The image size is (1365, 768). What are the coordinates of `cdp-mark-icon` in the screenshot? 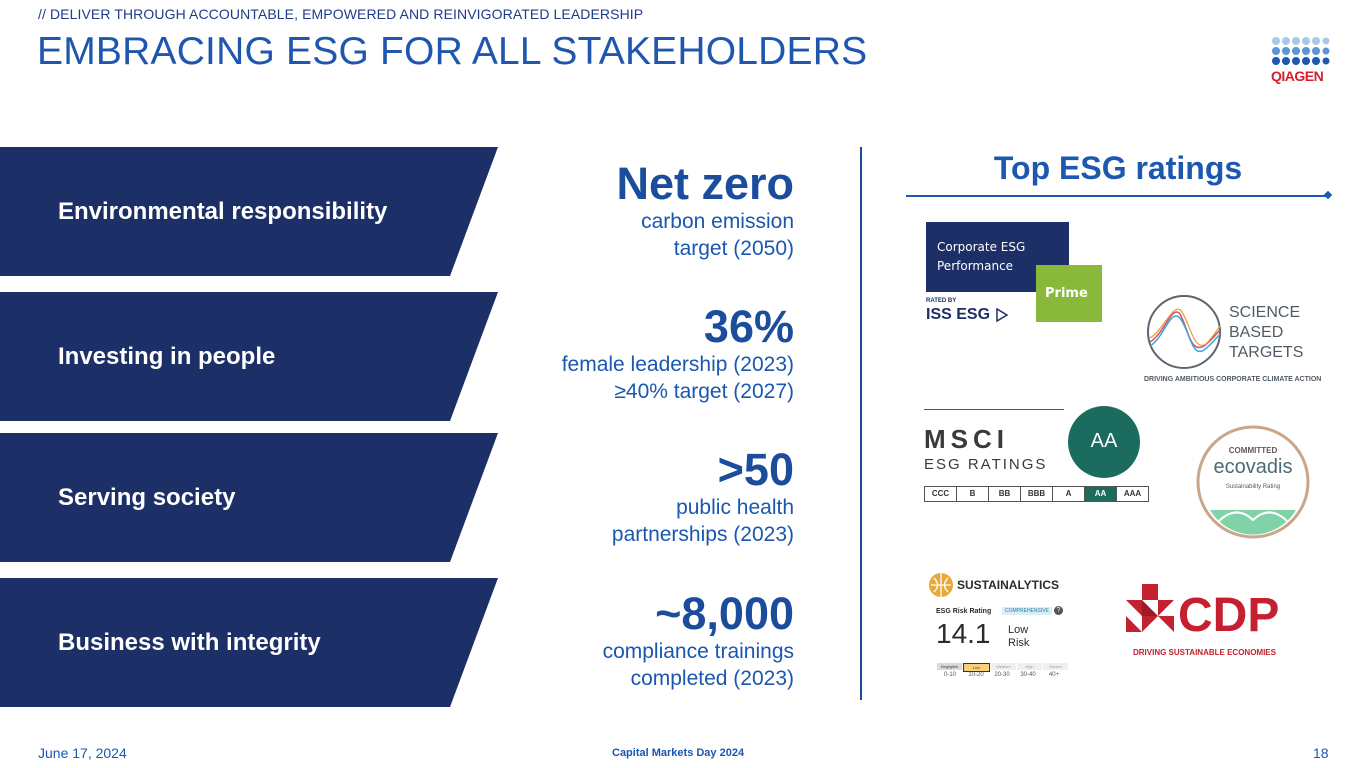 It's located at (1150, 608).